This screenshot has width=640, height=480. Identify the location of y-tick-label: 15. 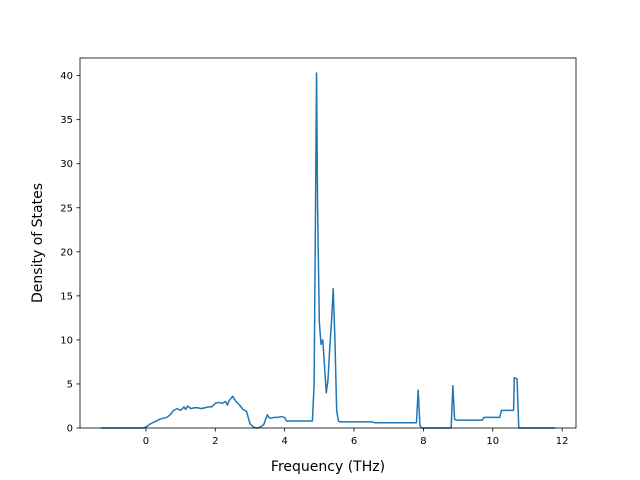
(66, 296).